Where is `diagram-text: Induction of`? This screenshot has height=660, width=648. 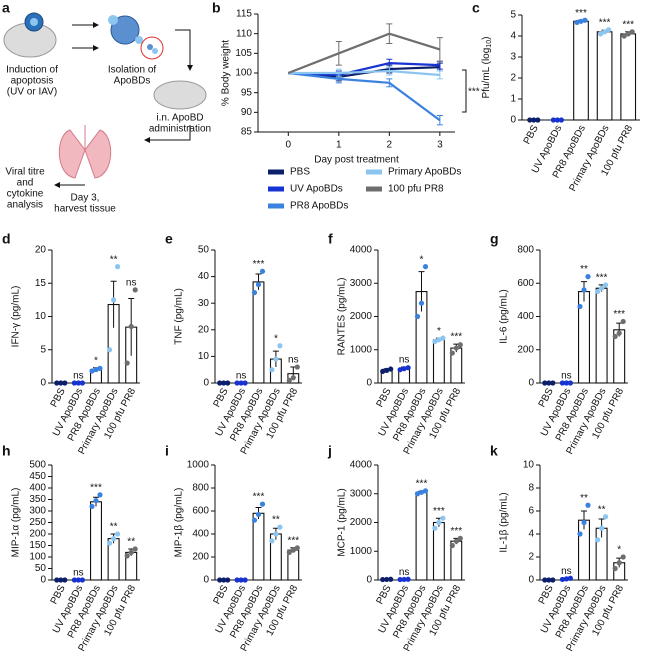 diagram-text: Induction of is located at coordinates (32, 70).